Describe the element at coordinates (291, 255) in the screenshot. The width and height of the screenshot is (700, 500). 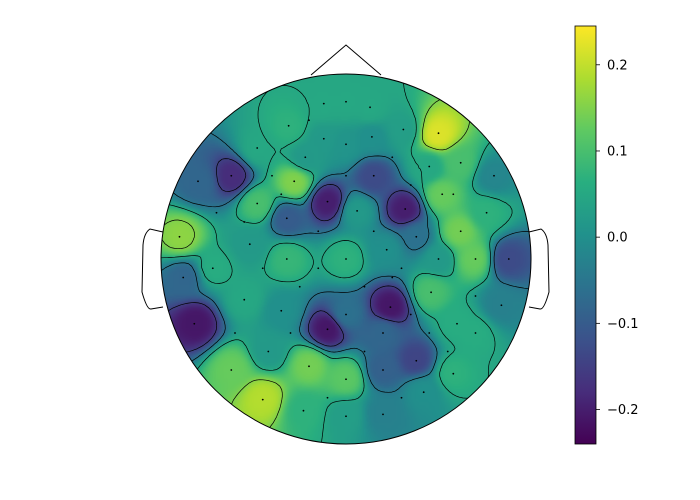
I see `contour-line` at that location.